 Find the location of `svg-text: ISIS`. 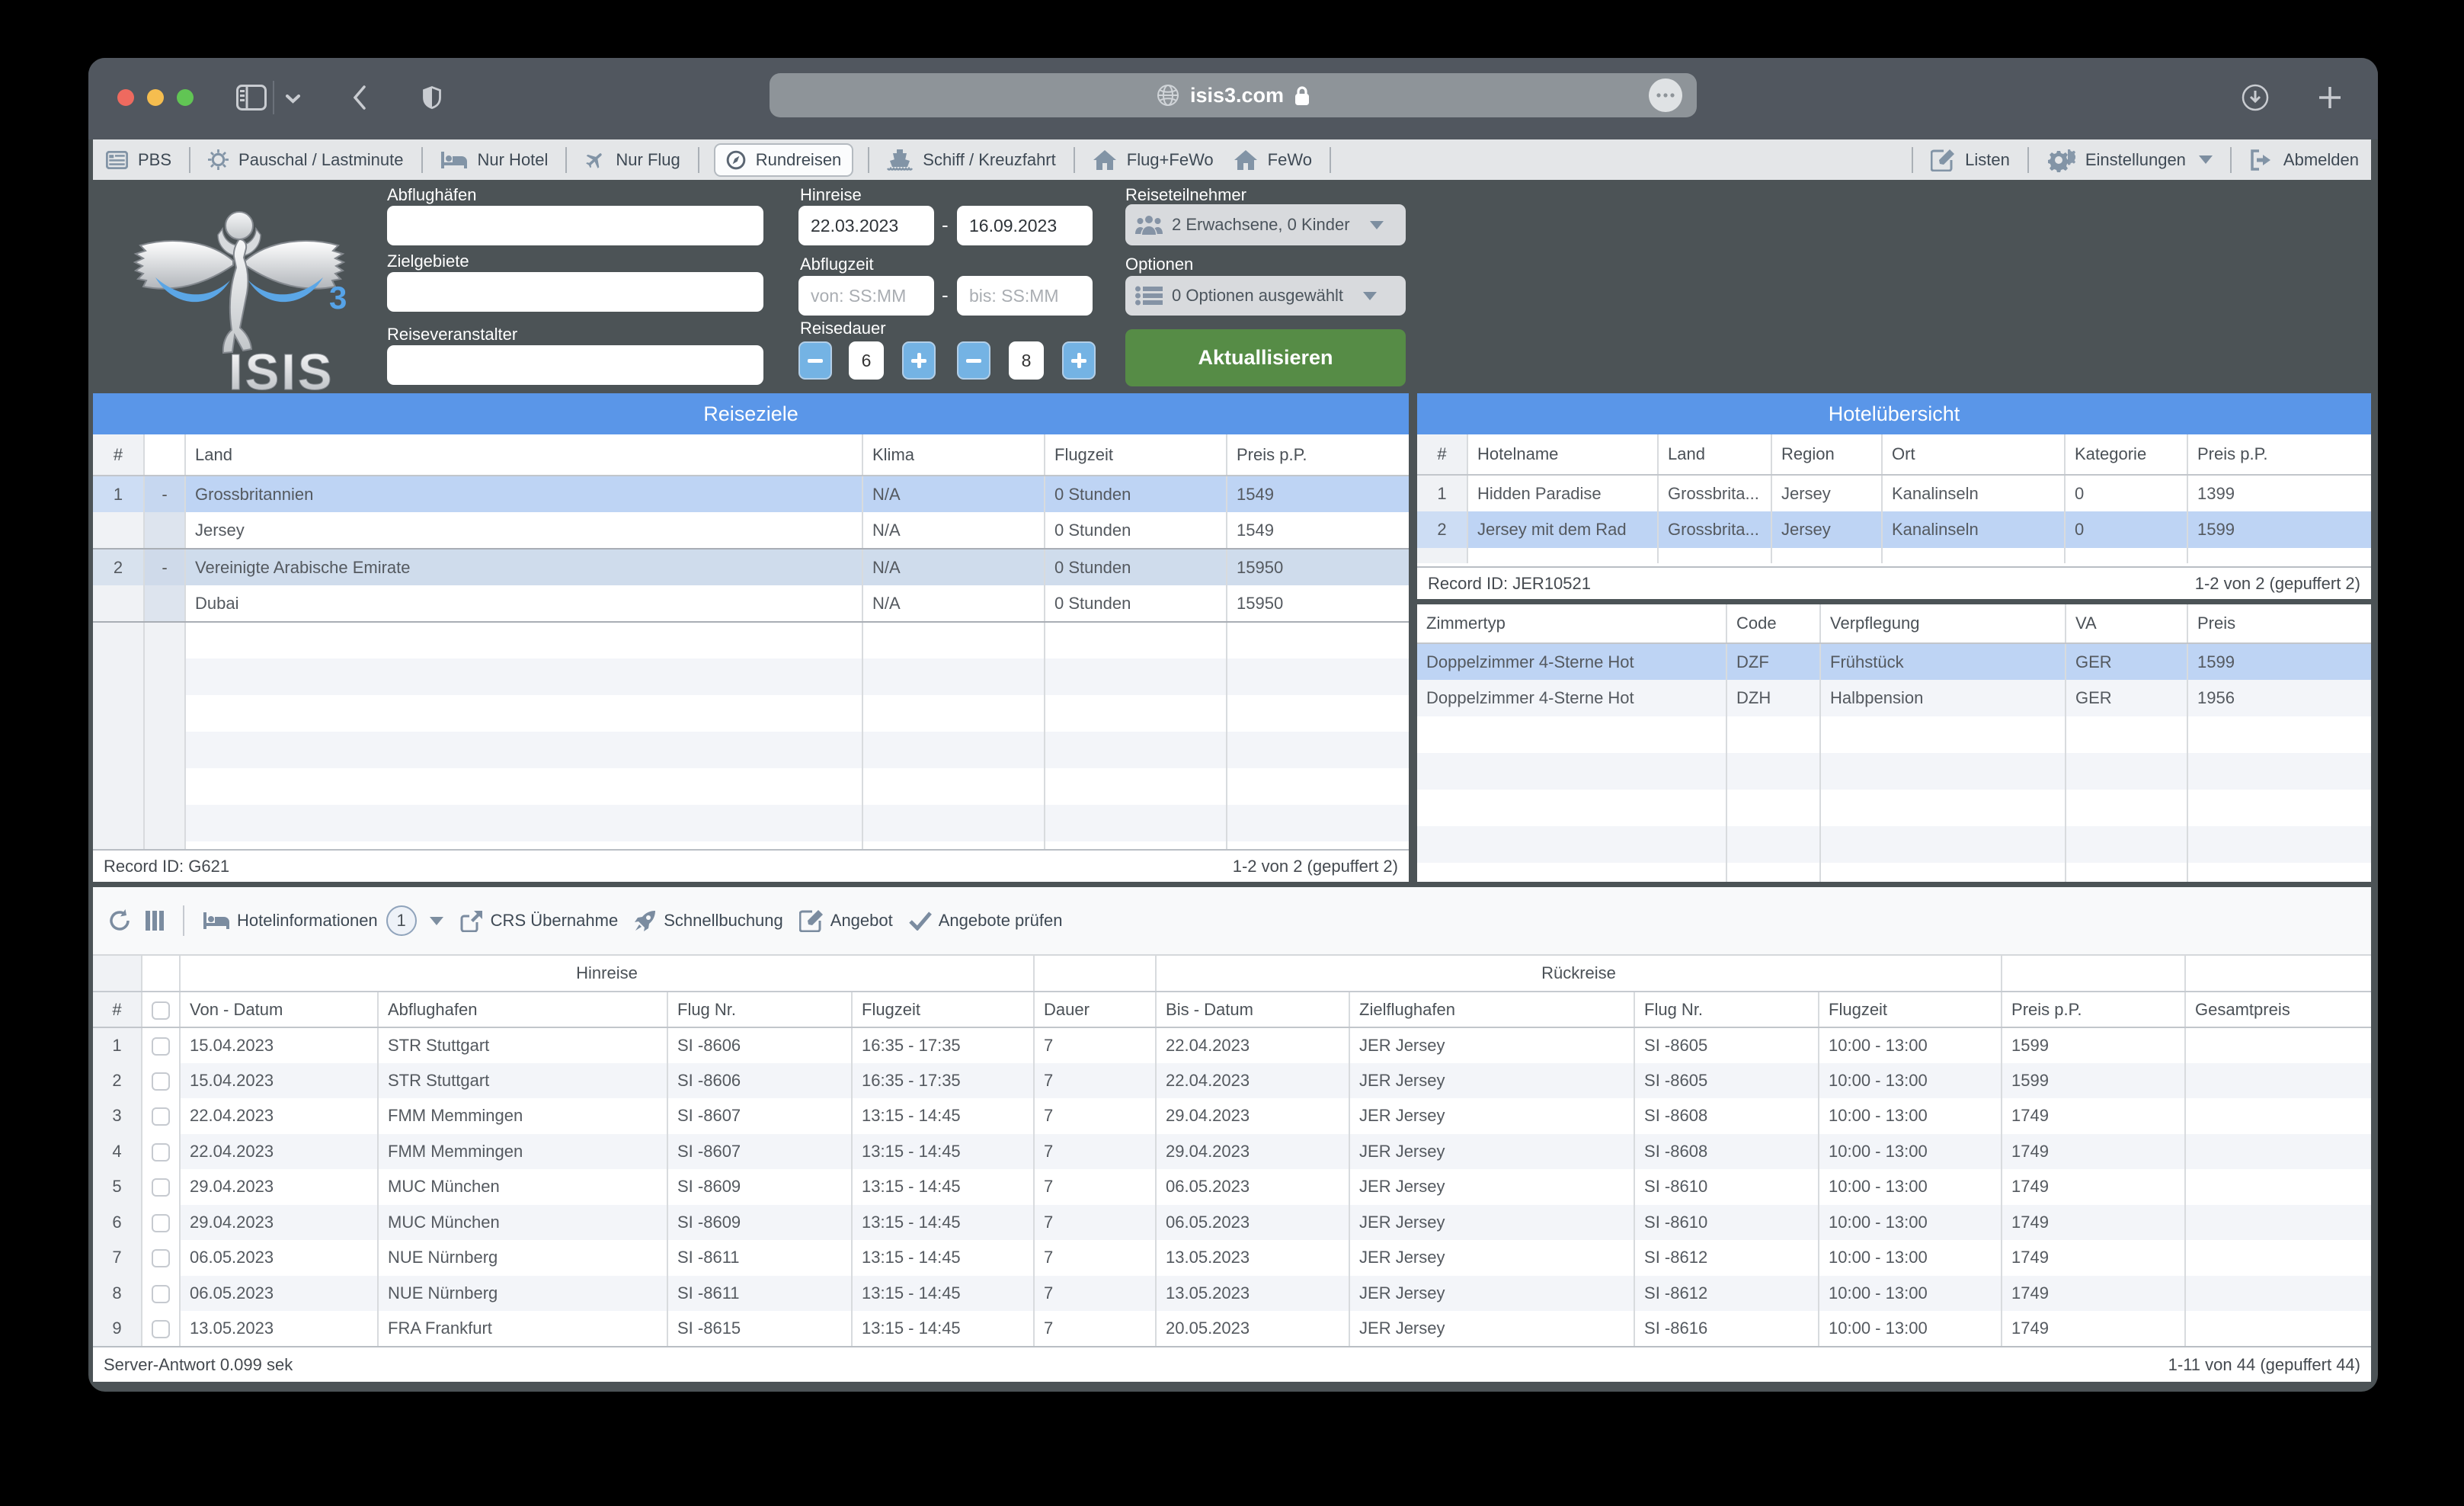

svg-text: ISIS is located at coordinates (281, 370).